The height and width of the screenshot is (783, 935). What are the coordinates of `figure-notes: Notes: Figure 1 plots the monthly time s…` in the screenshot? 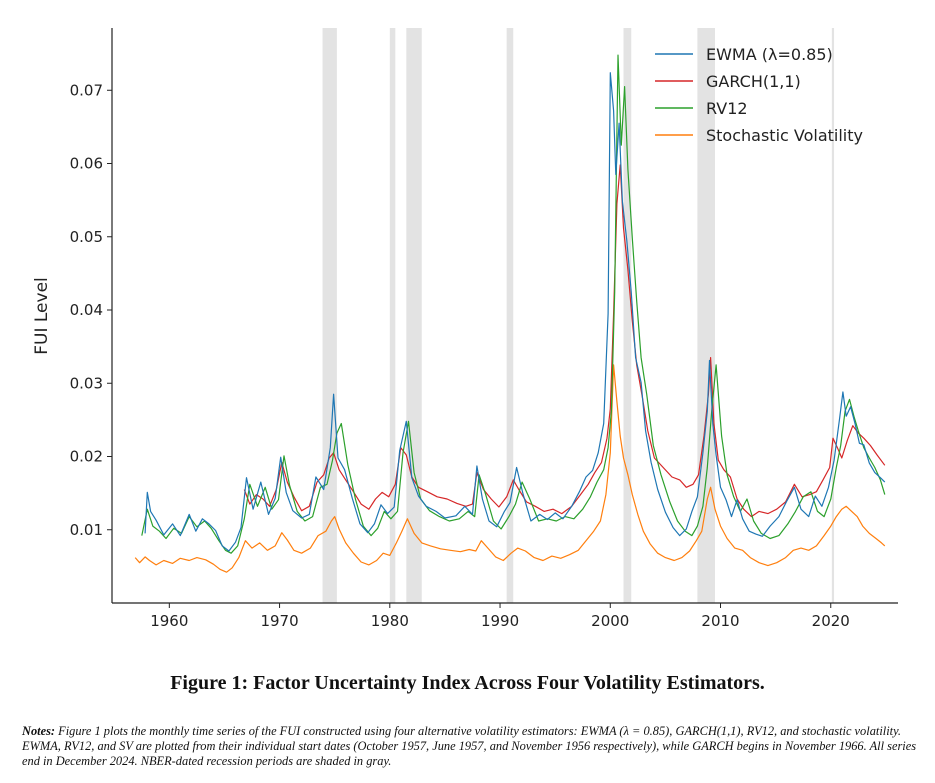 It's located at (472, 746).